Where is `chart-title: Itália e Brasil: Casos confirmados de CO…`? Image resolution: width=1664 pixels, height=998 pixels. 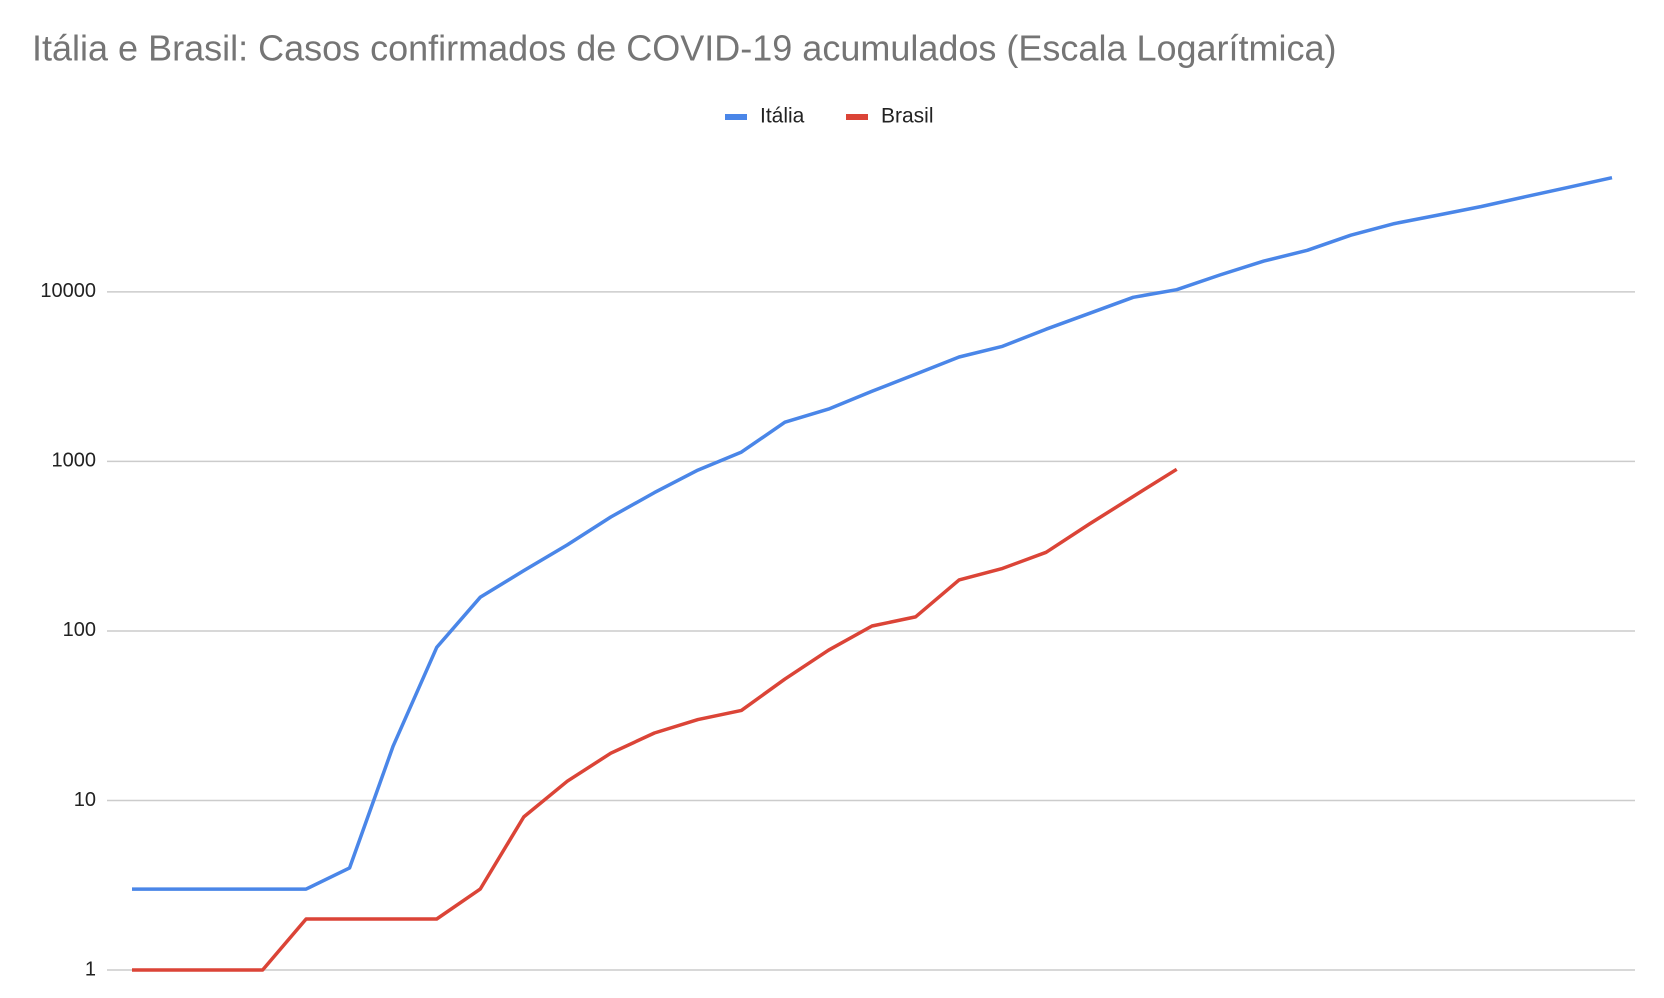 chart-title: Itália e Brasil: Casos confirmados de CO… is located at coordinates (684, 48).